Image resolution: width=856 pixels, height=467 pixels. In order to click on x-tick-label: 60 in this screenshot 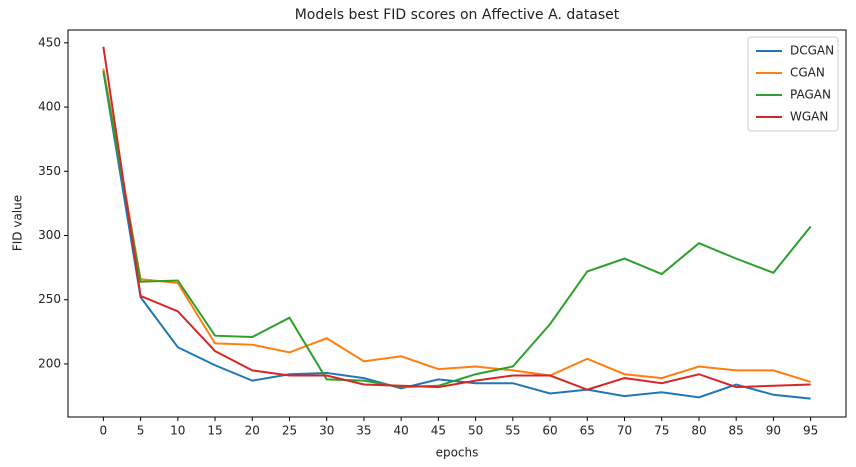, I will do `click(549, 431)`.